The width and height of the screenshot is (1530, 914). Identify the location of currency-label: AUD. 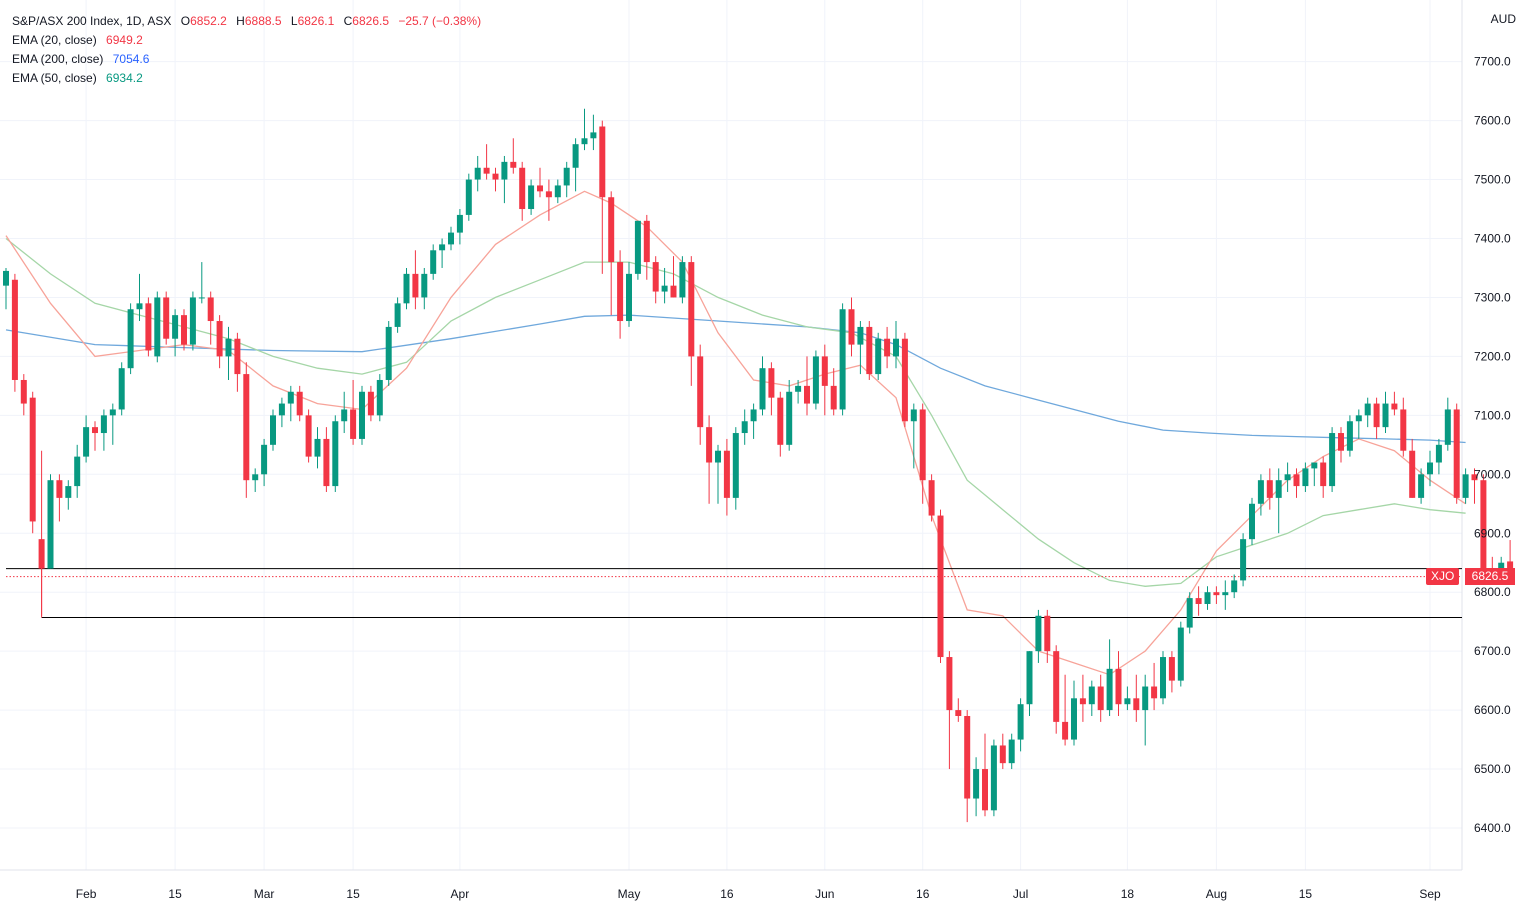
(1503, 19).